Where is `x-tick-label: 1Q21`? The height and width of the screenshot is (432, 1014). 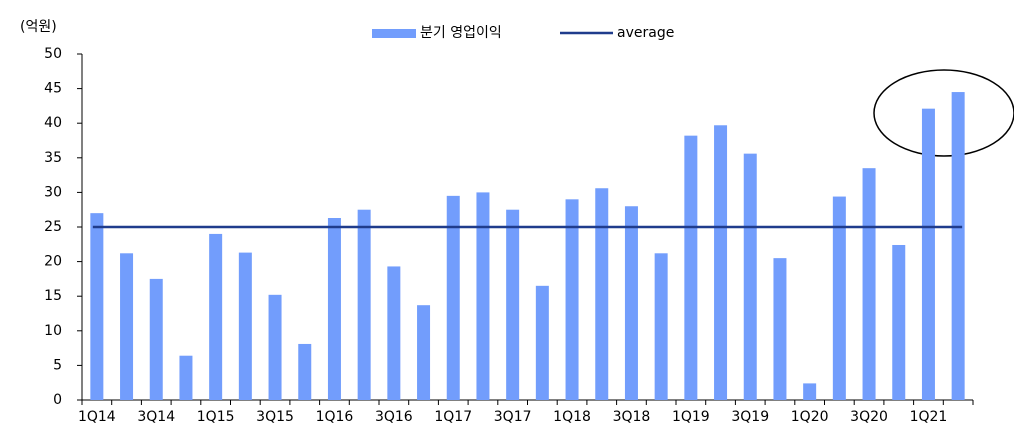 x-tick-label: 1Q21 is located at coordinates (929, 417).